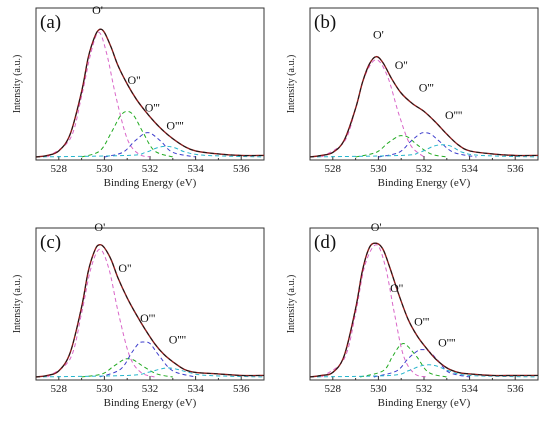 The width and height of the screenshot is (550, 445). I want to click on series-line-measured, so click(424, 106).